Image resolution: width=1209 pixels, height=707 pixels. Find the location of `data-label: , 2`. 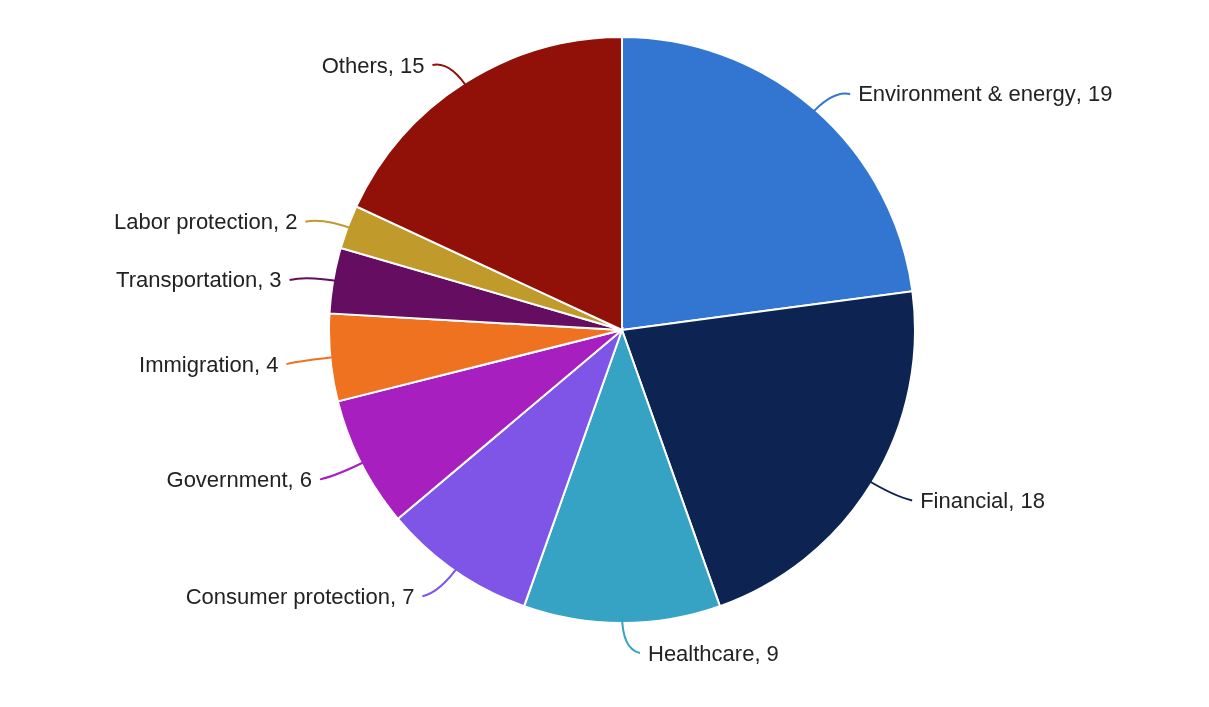

data-label: , 2 is located at coordinates (285, 222).